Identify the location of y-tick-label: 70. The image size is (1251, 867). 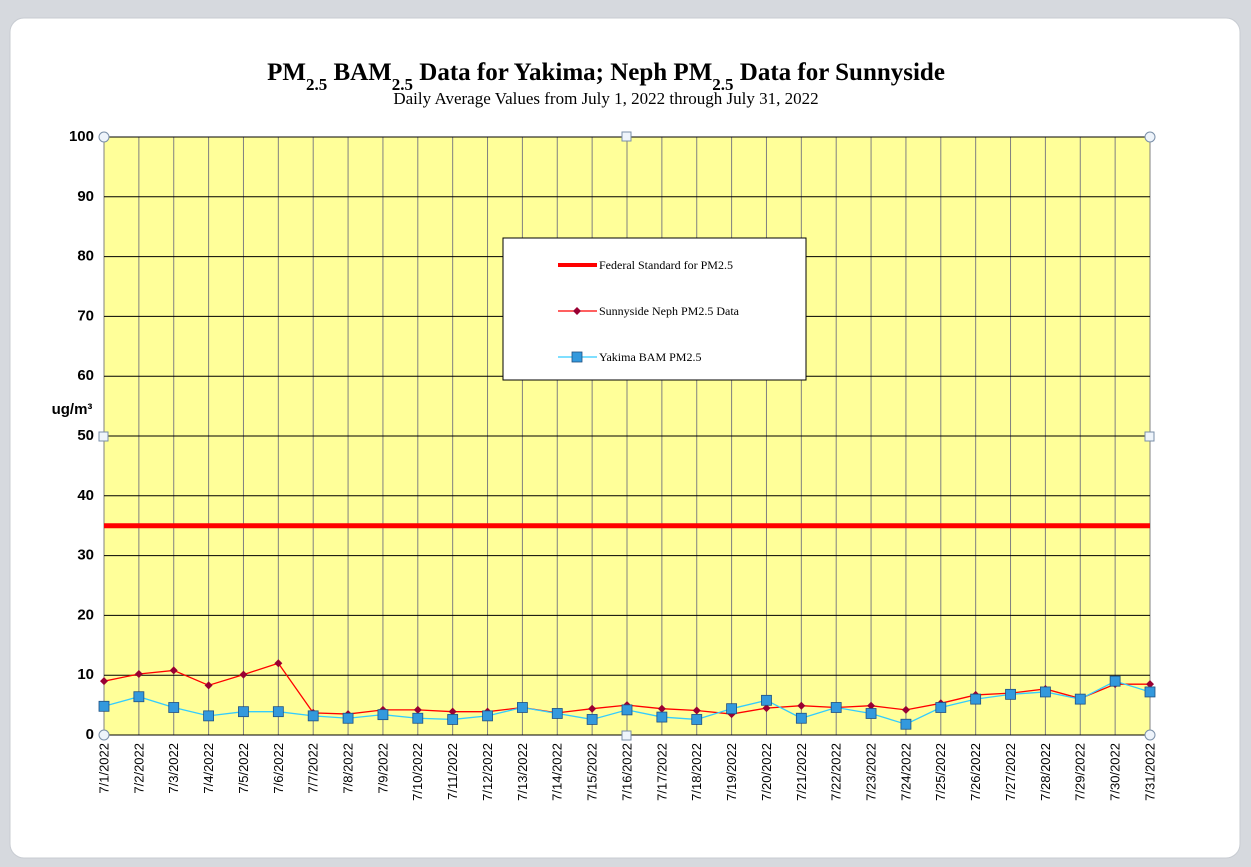
(85, 315).